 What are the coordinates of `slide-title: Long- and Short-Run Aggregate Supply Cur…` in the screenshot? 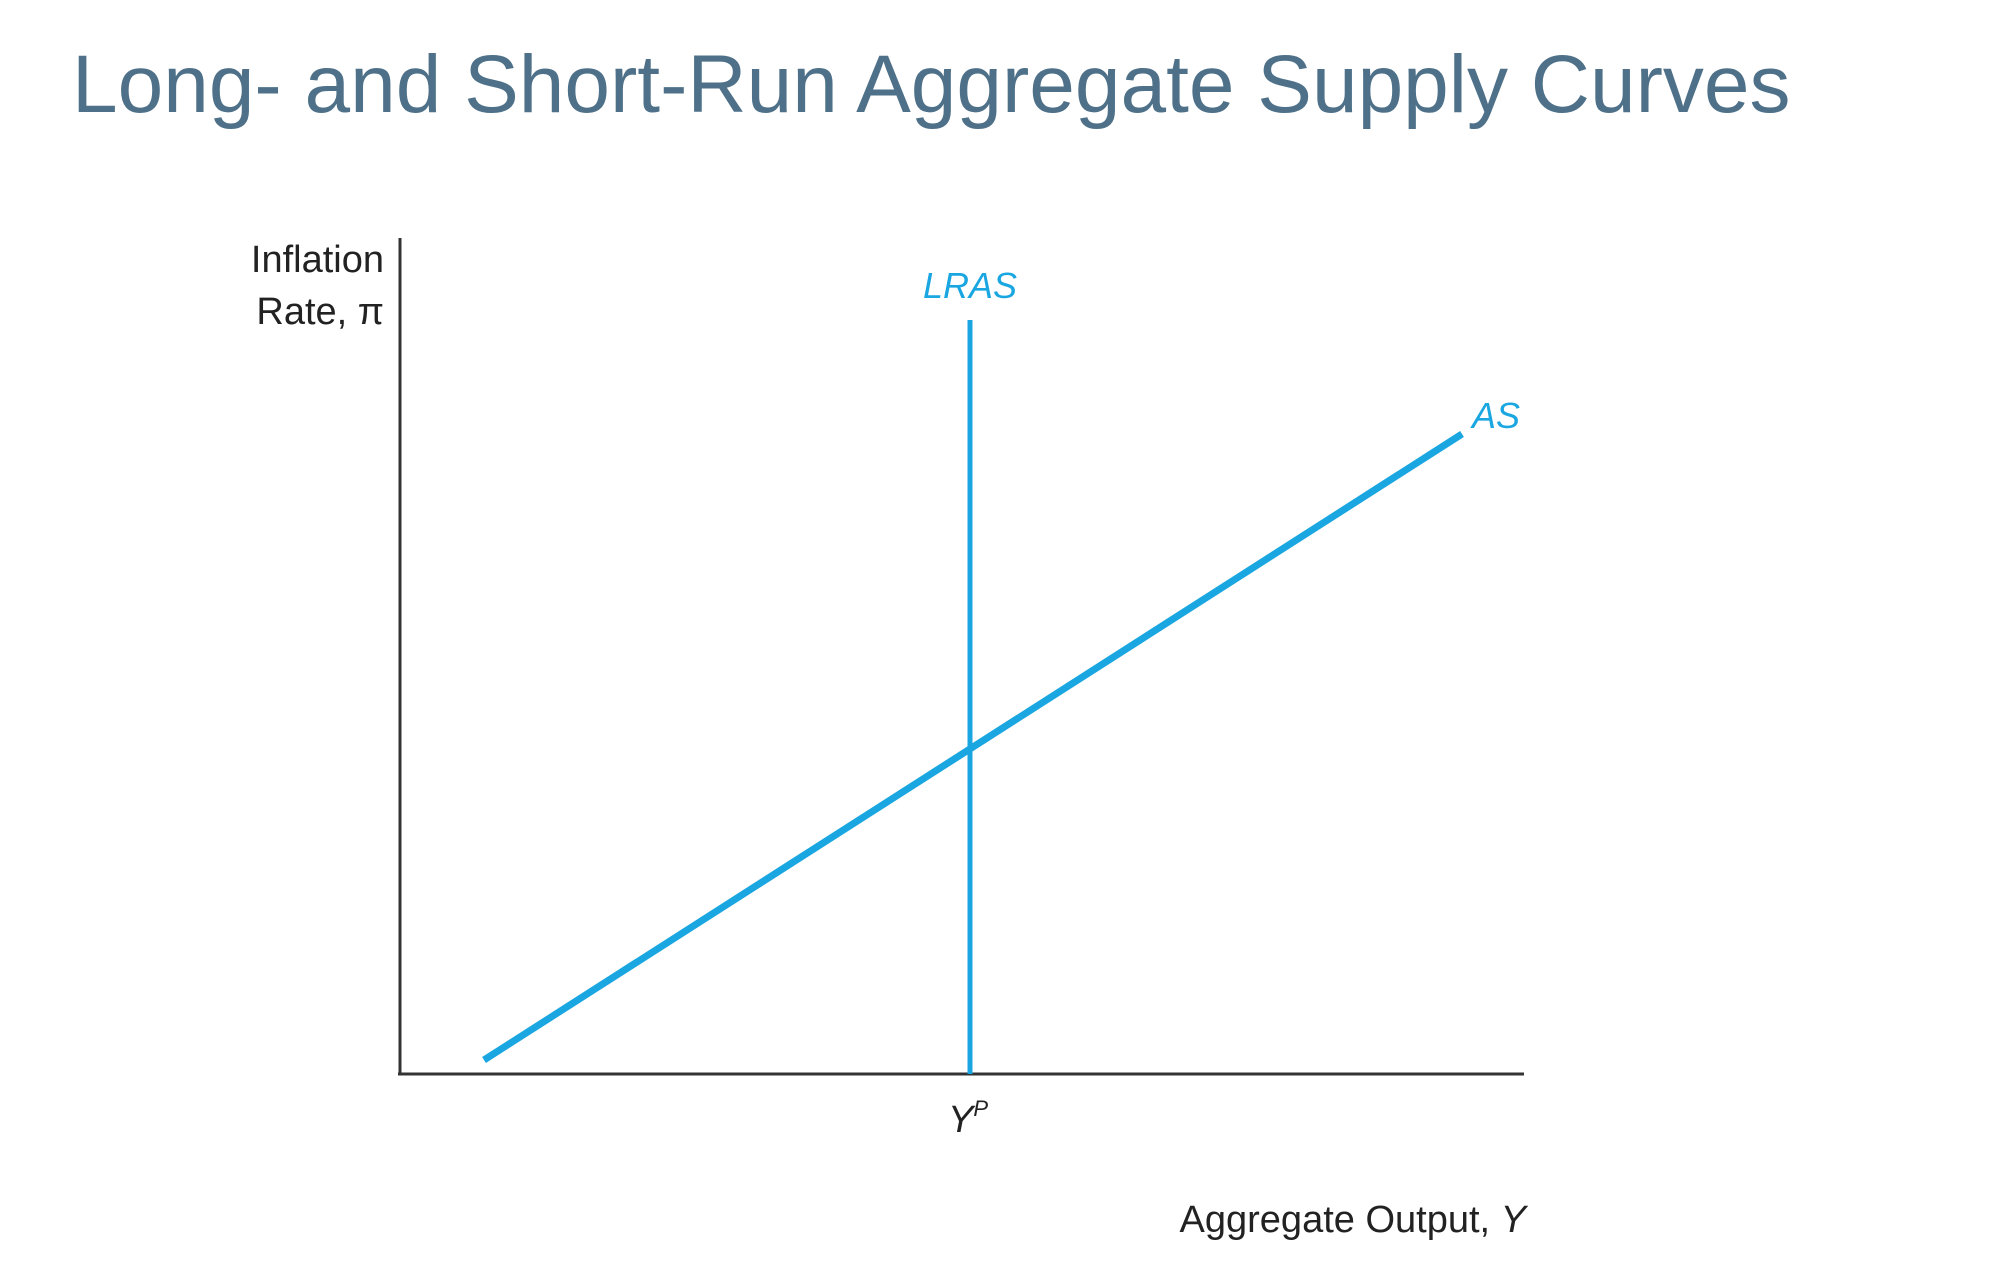 It's located at (931, 84).